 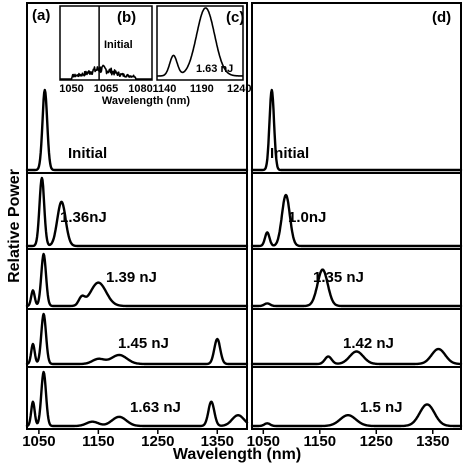 What do you see at coordinates (165, 89) in the screenshot?
I see `inset-c-tick-label-0: 1140` at bounding box center [165, 89].